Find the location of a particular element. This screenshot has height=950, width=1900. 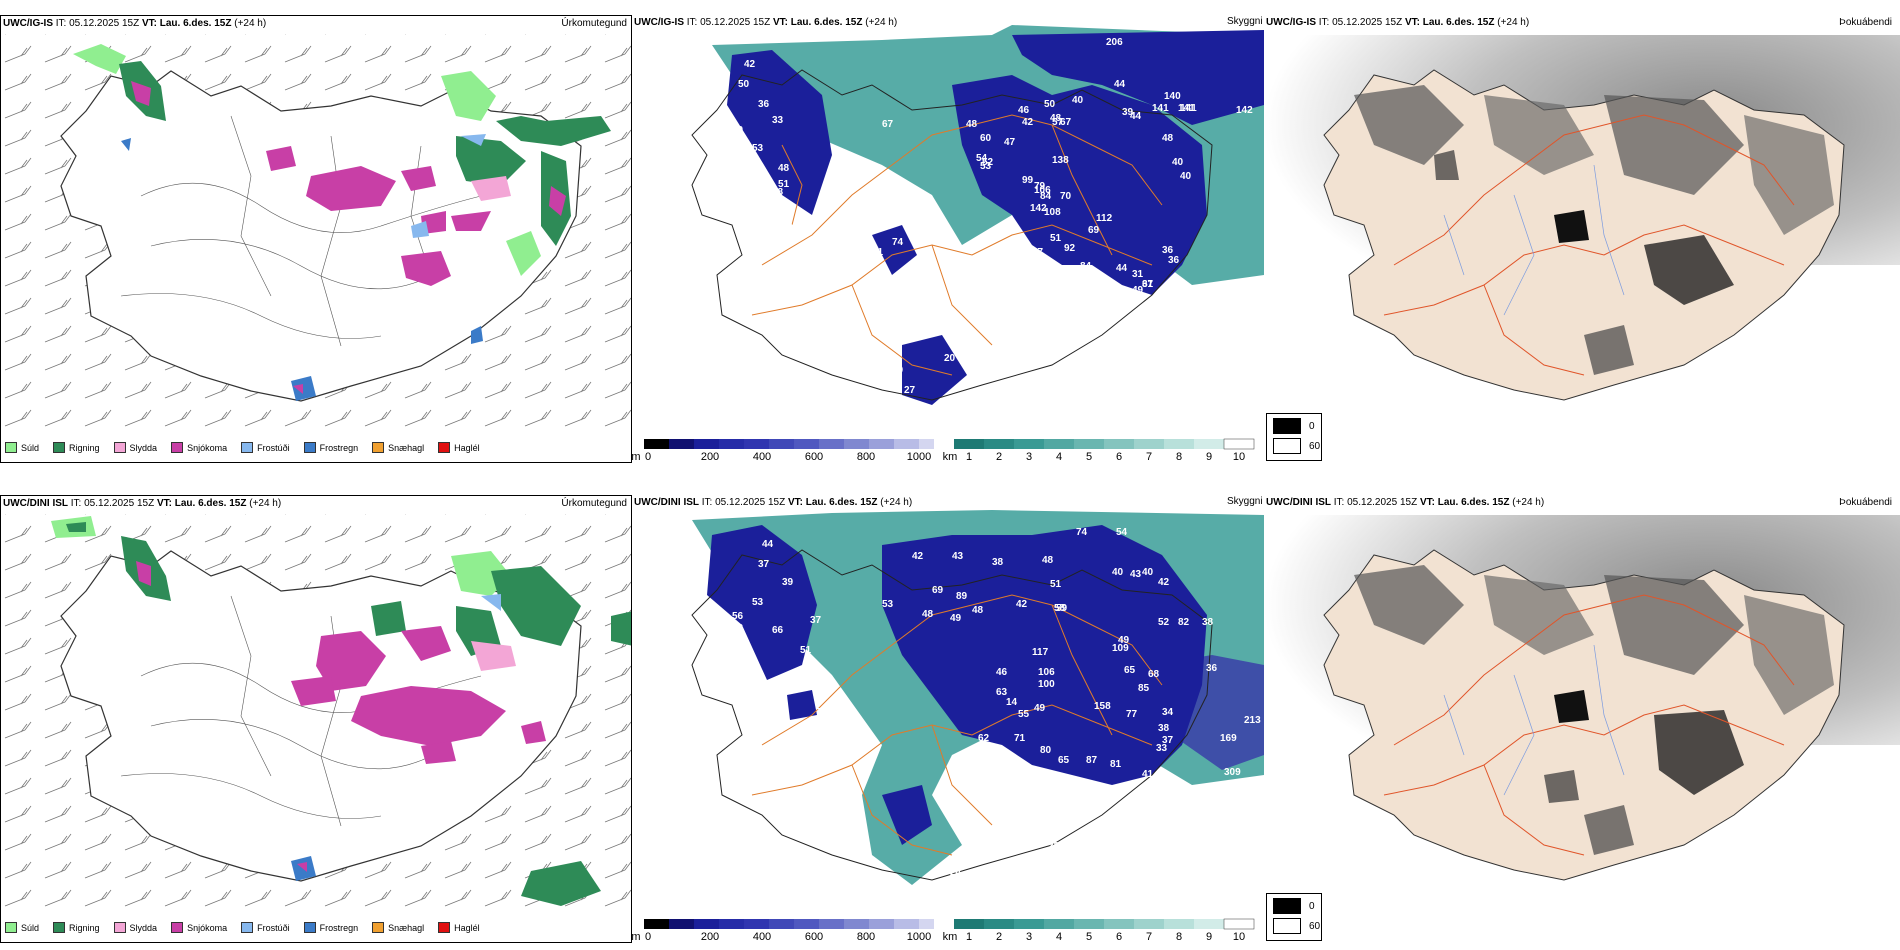

cloud-base-label: 169 is located at coordinates (1228, 738).